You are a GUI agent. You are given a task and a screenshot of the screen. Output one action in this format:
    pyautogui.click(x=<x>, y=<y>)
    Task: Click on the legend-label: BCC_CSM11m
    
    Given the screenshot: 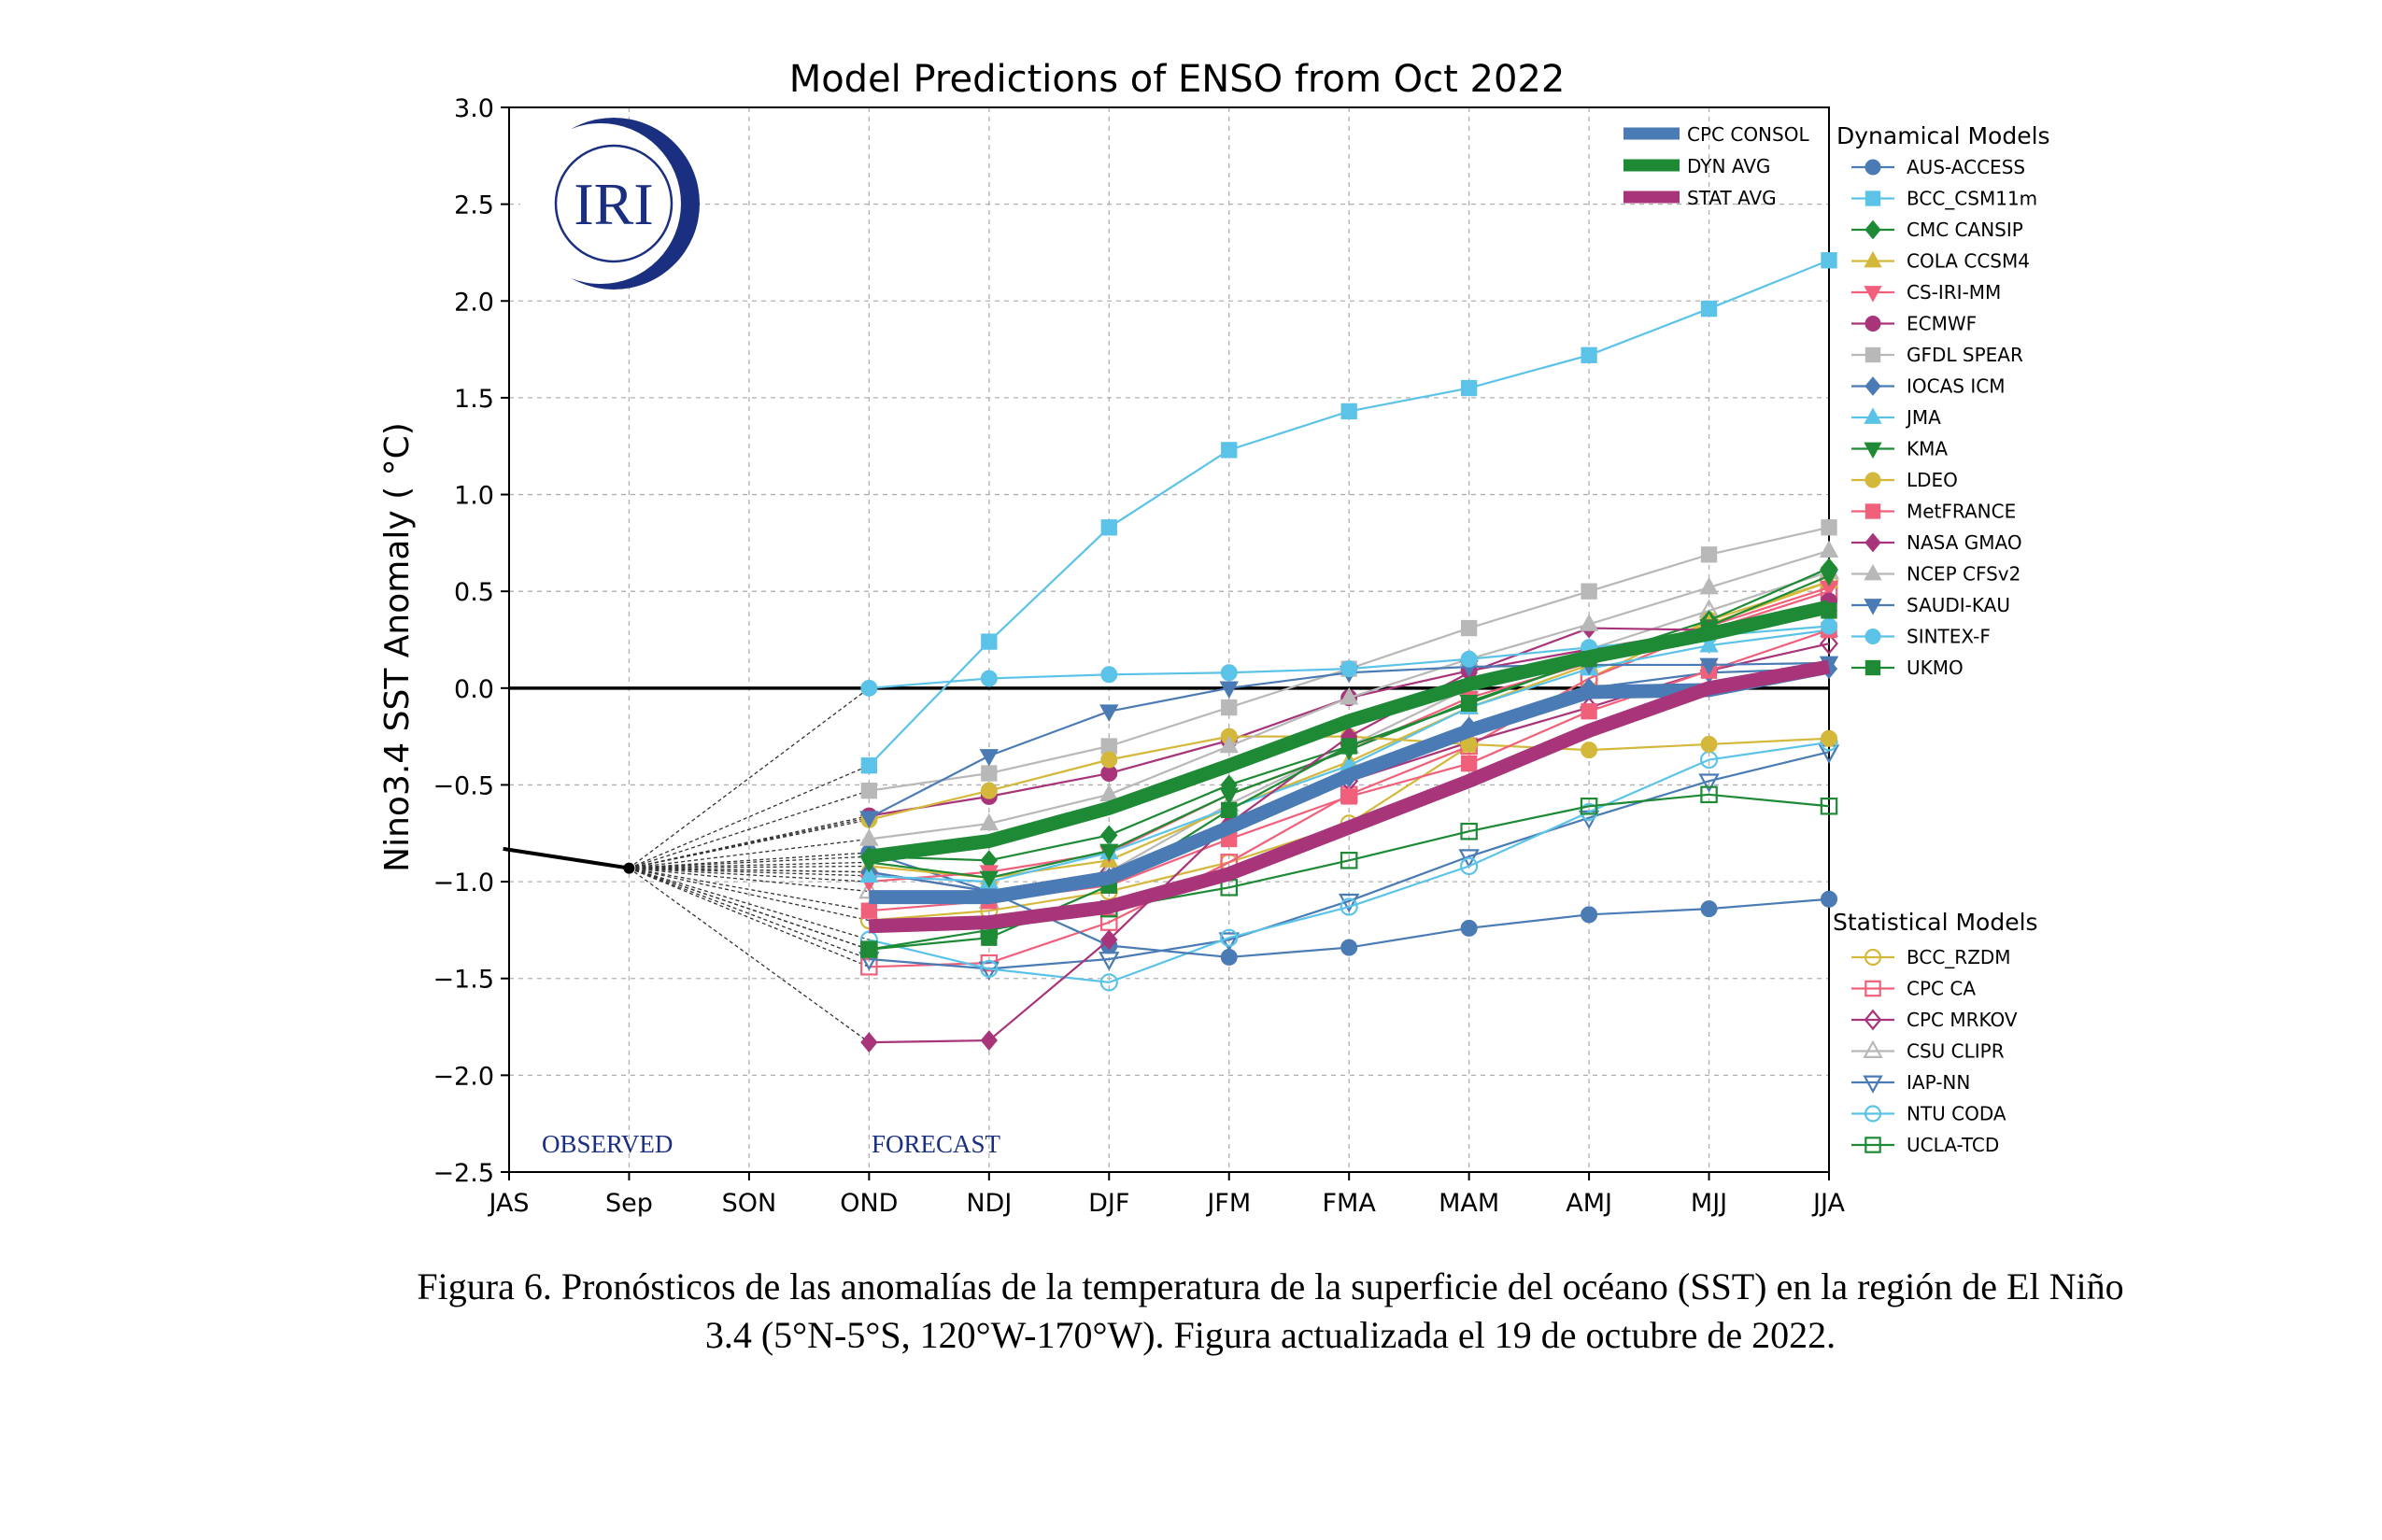 What is the action you would take?
    pyautogui.click(x=1972, y=199)
    